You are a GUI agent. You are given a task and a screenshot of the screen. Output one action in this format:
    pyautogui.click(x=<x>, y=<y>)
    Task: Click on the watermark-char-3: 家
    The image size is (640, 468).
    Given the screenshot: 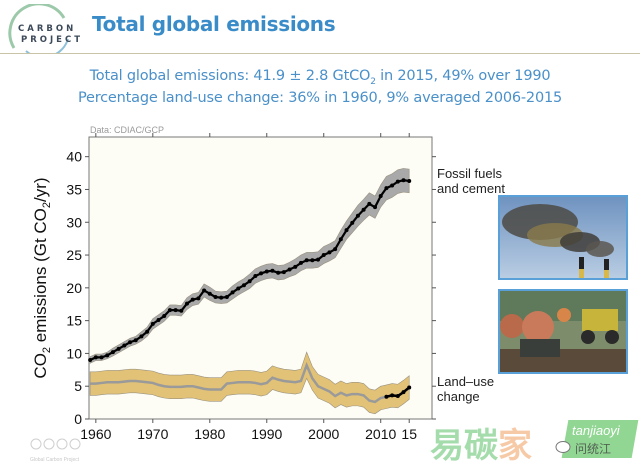 What is the action you would take?
    pyautogui.click(x=515, y=446)
    